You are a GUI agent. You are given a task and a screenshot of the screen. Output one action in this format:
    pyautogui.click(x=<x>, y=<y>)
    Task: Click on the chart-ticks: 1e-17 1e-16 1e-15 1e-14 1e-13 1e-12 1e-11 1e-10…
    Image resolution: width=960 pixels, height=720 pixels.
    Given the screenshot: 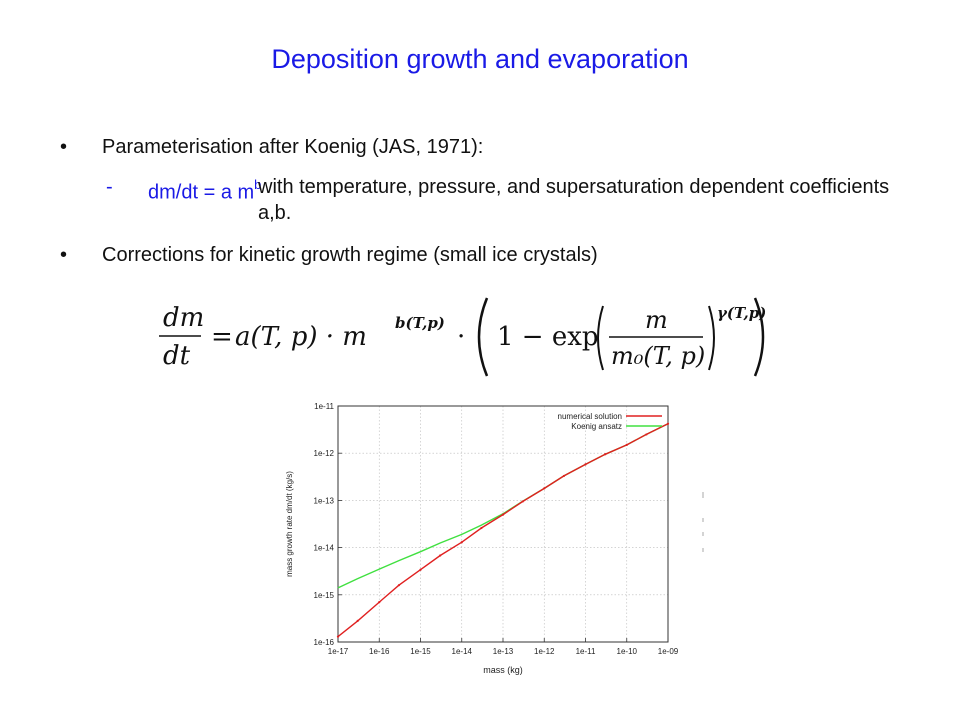 What is the action you would take?
    pyautogui.click(x=496, y=529)
    